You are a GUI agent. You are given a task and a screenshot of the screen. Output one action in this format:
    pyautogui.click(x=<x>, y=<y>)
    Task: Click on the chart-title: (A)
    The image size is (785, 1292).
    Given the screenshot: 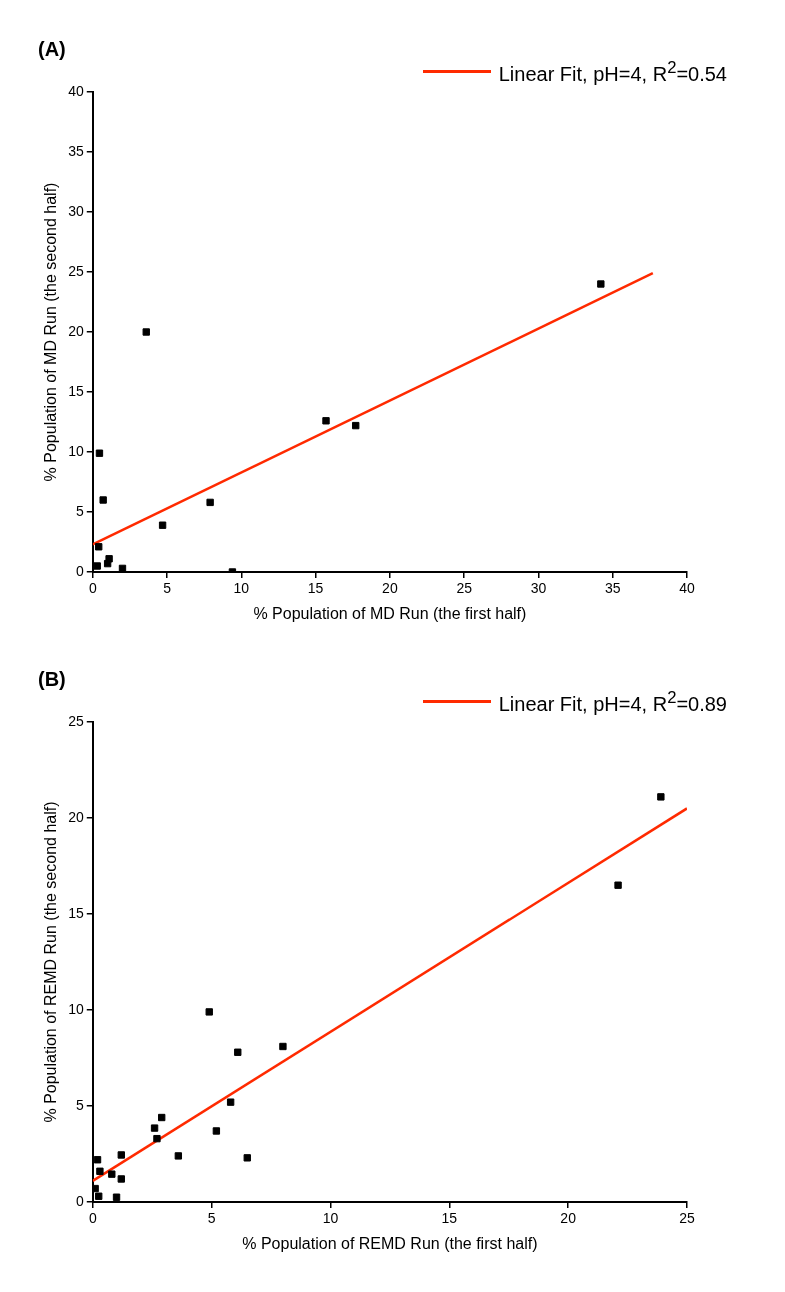 What is the action you would take?
    pyautogui.click(x=52, y=48)
    